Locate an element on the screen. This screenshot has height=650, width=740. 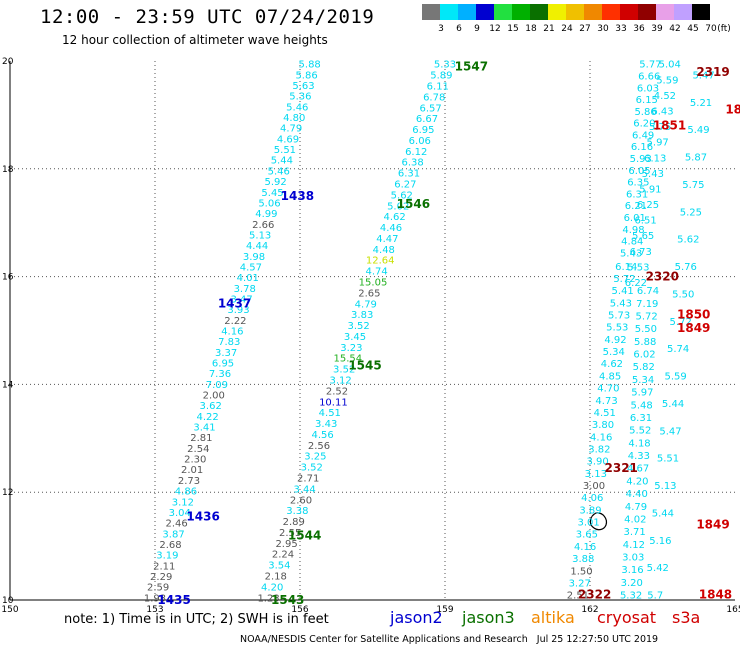
wave-height-value: 2.59 is located at coordinates (158, 588).